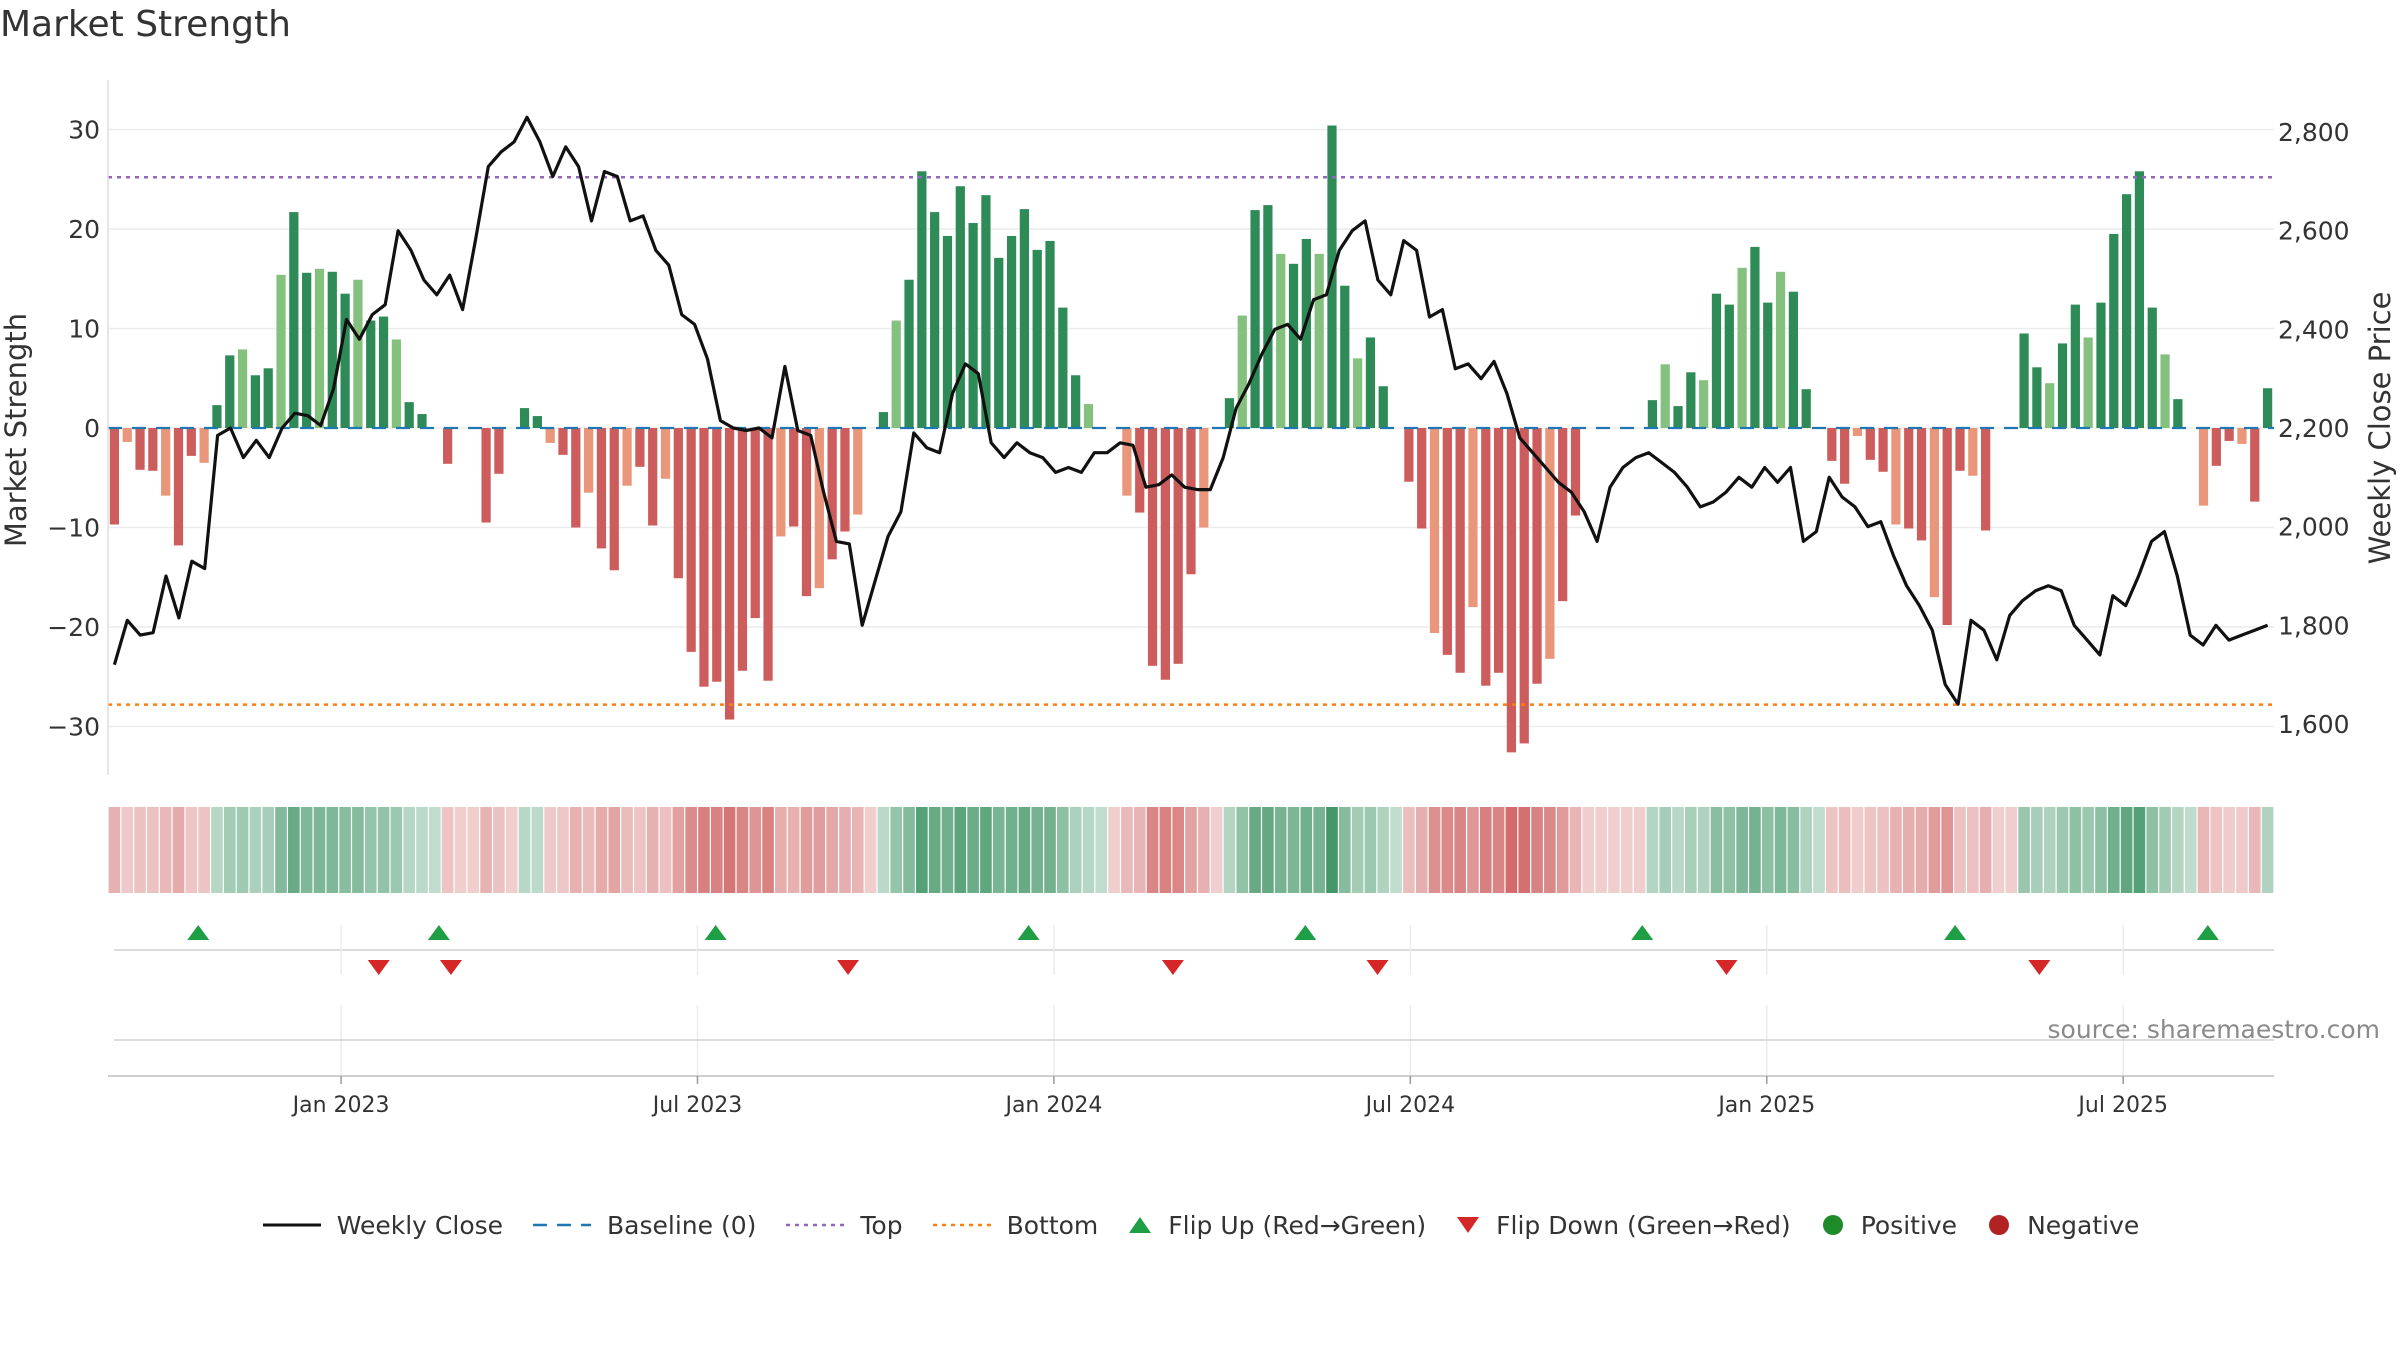  What do you see at coordinates (843, 1225) in the screenshot?
I see `legend-item-top: Top` at bounding box center [843, 1225].